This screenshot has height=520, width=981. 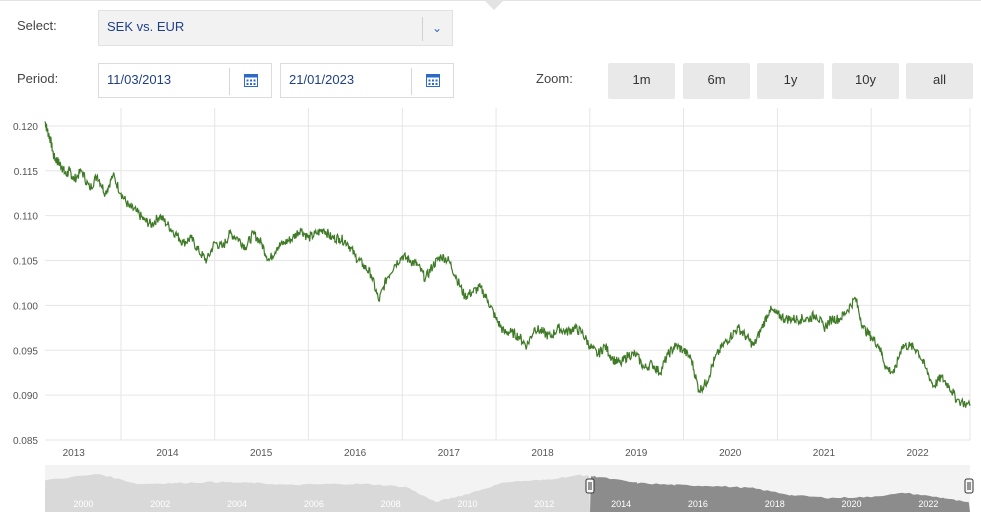 What do you see at coordinates (355, 453) in the screenshot?
I see `x-tick-label: 2016` at bounding box center [355, 453].